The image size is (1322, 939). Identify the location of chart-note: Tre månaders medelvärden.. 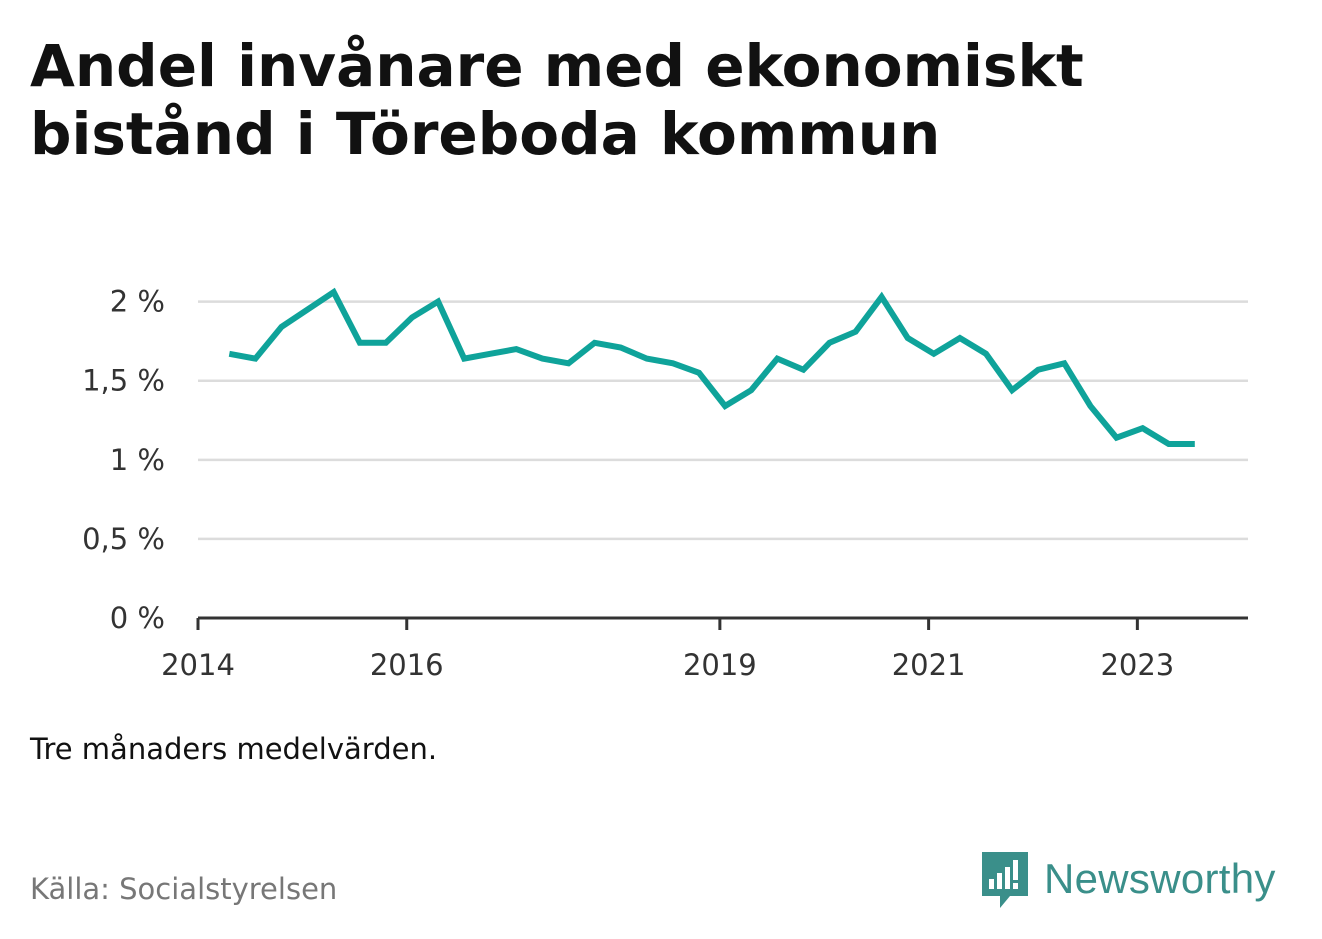
(234, 749).